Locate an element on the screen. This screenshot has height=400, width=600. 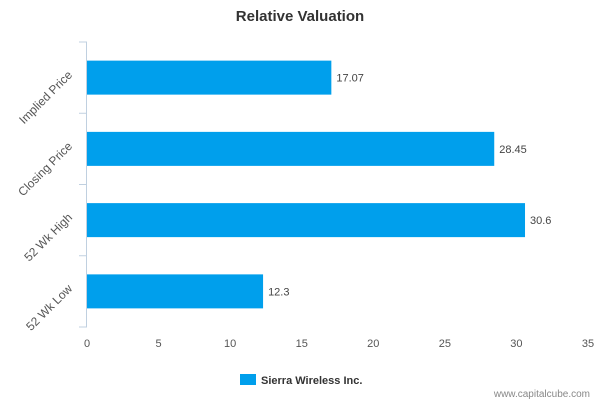
bar-implied-price is located at coordinates (209, 77).